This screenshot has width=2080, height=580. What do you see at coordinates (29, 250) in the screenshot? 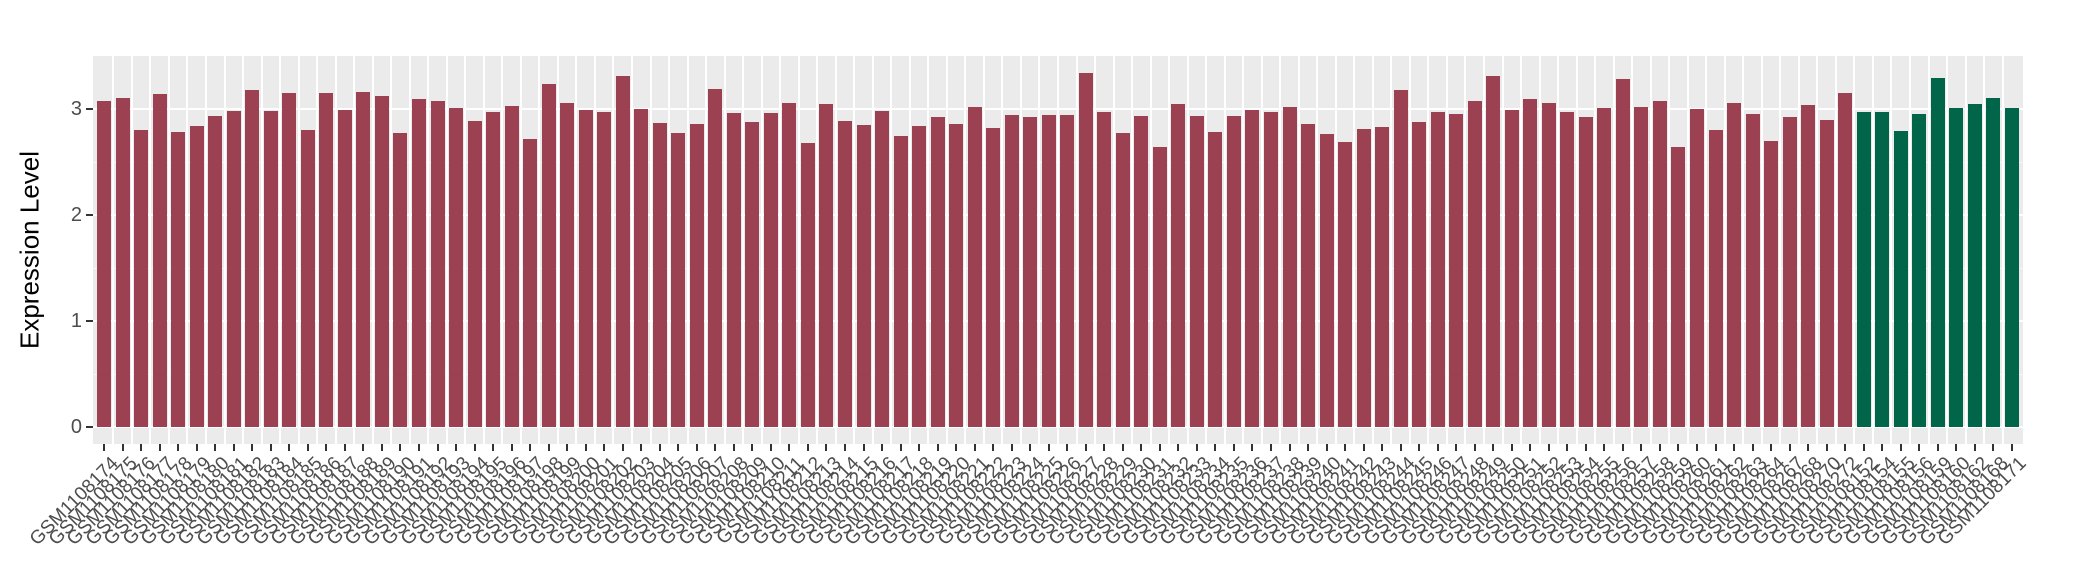
I see `y-axis-title: Expression Level` at bounding box center [29, 250].